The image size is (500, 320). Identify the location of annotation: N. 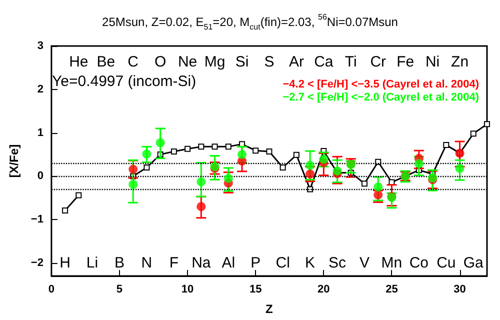
(146, 263).